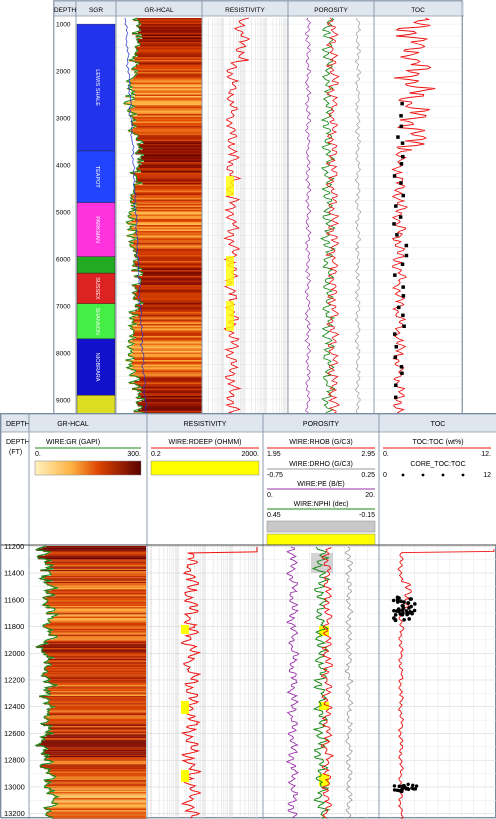 This screenshot has height=819, width=496. Describe the element at coordinates (73, 424) in the screenshot. I see `header-grhcal: GR-HCAL` at that location.